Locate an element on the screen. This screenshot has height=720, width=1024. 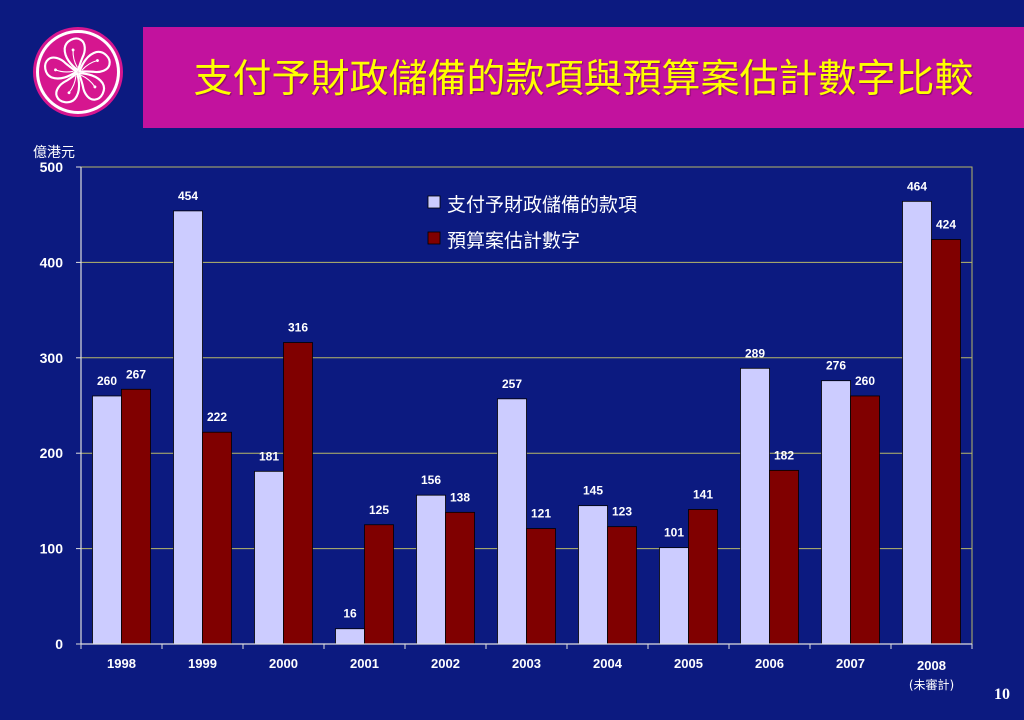
data-label-budget-estimate-2001: 125 is located at coordinates (379, 510).